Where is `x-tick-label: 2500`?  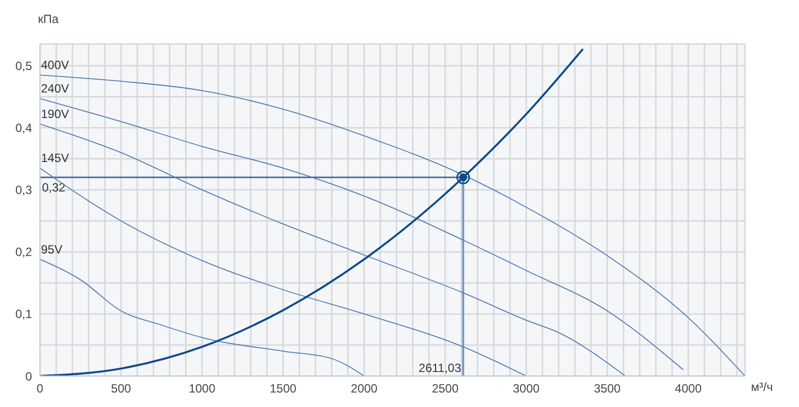
x-tick-label: 2500 is located at coordinates (445, 389).